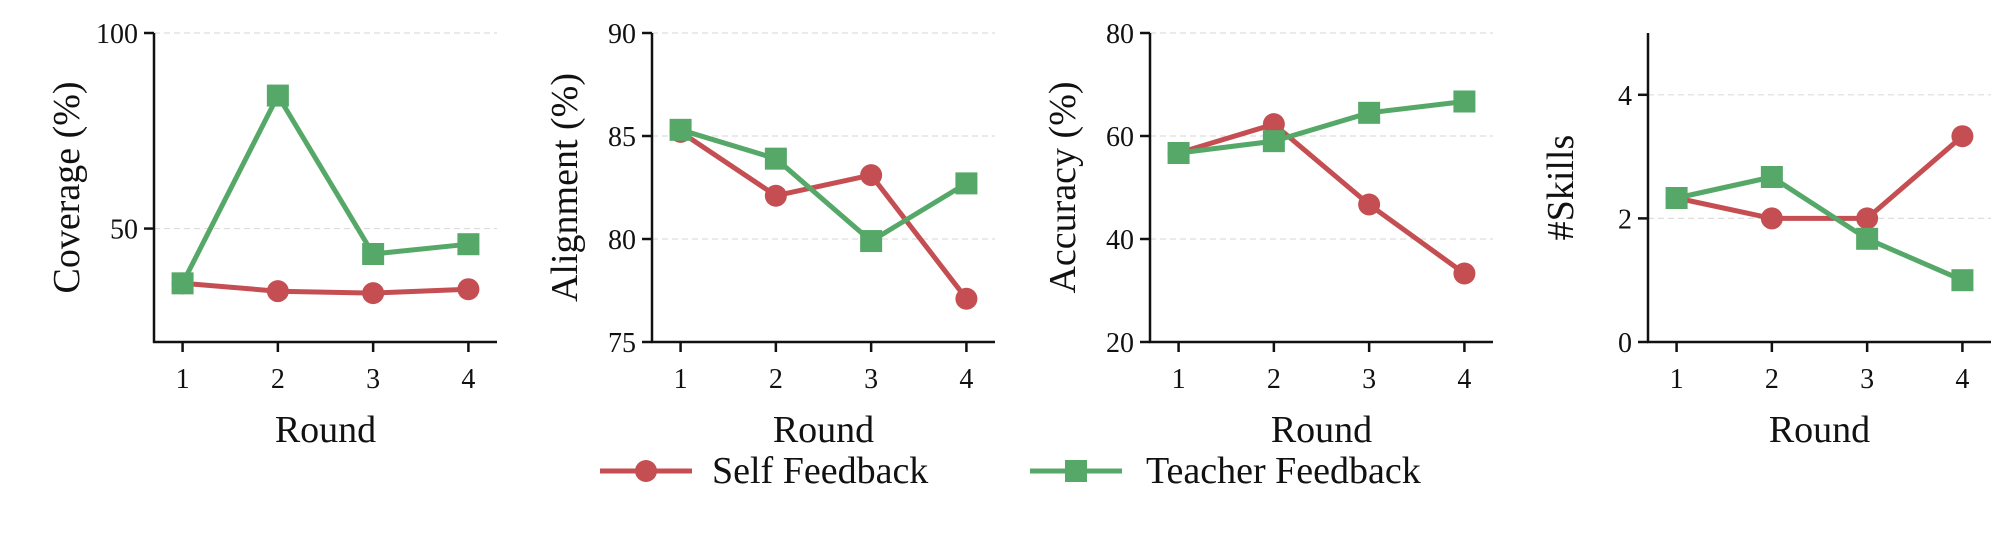 Image resolution: width=2013 pixels, height=533 pixels. What do you see at coordinates (565, 187) in the screenshot?
I see `y-axis-label: Alignment (%)` at bounding box center [565, 187].